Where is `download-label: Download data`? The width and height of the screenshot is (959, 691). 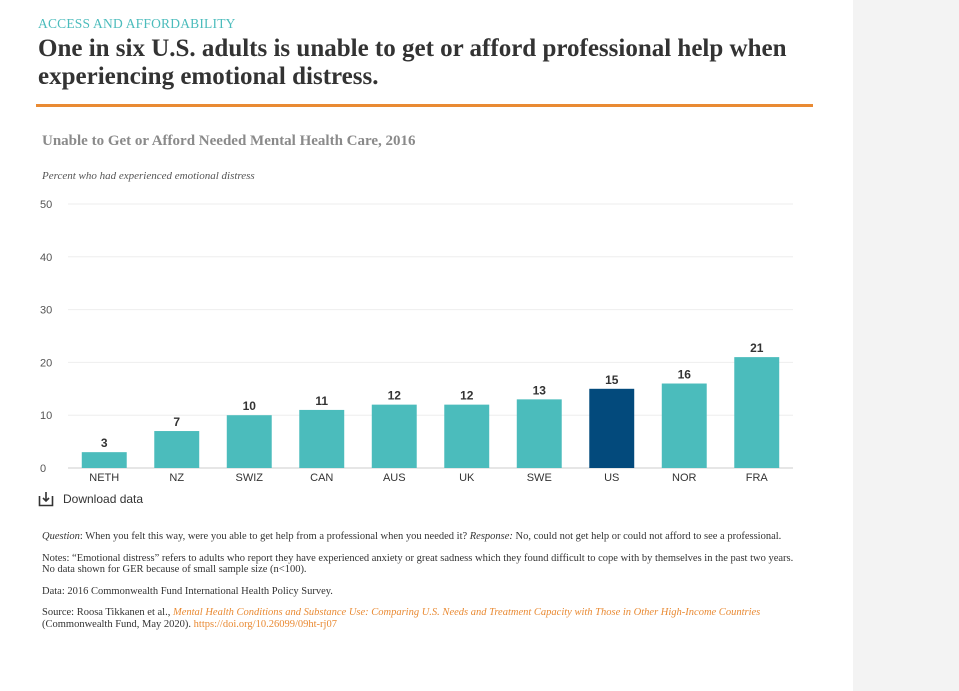
download-label: Download data is located at coordinates (103, 499).